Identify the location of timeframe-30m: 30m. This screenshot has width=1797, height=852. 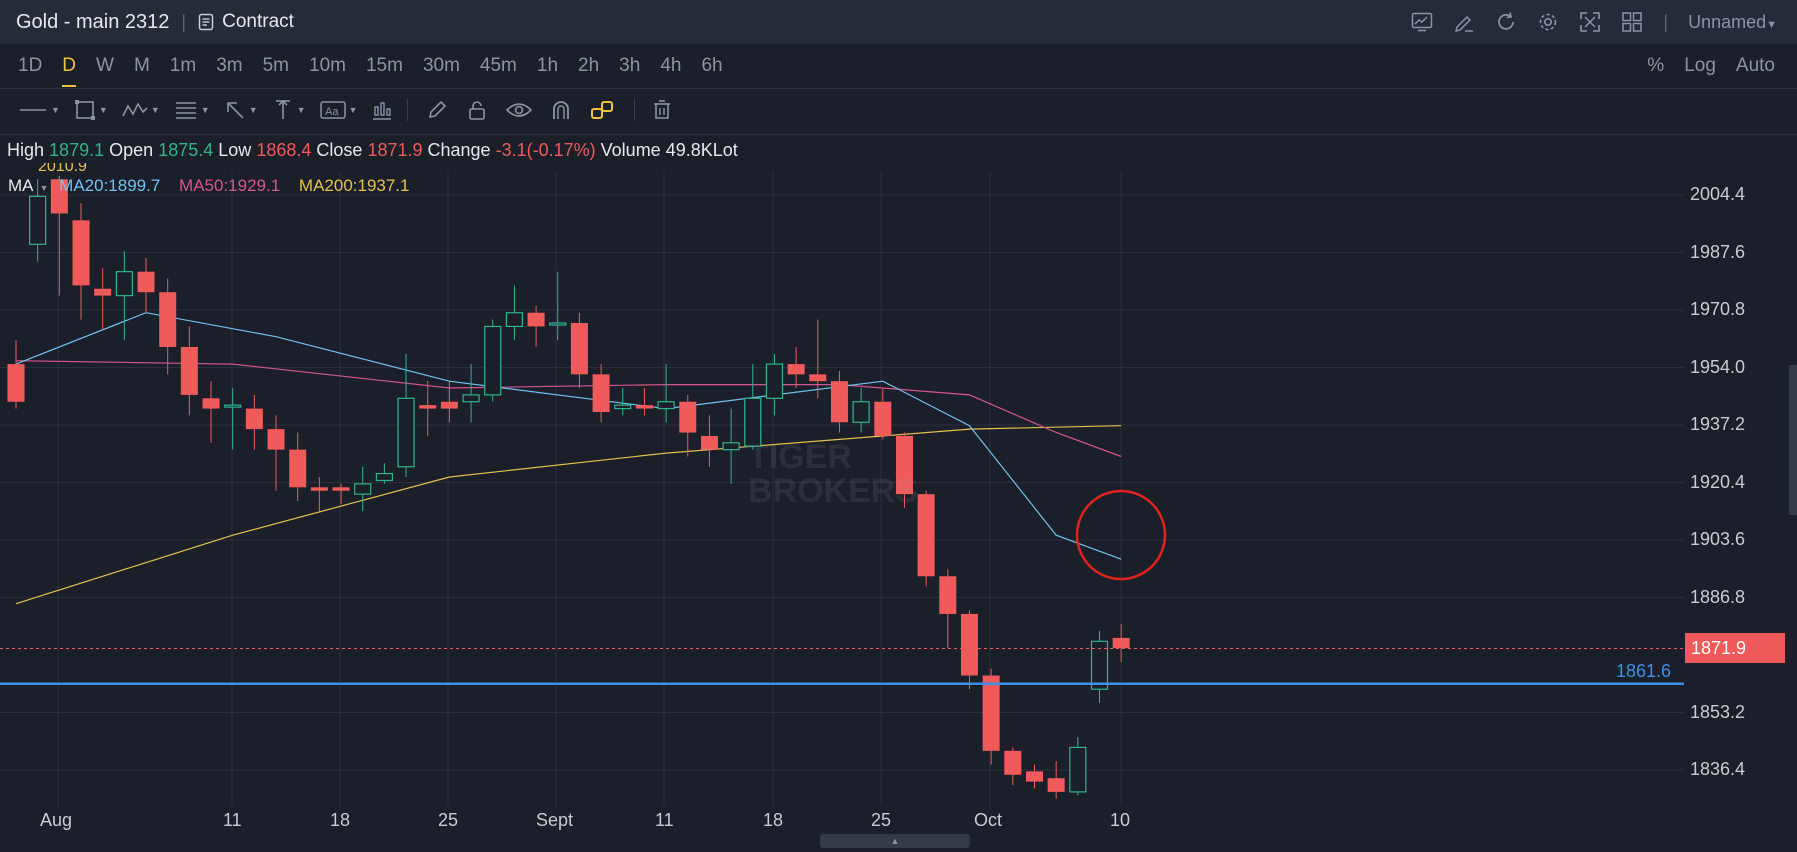
(441, 65).